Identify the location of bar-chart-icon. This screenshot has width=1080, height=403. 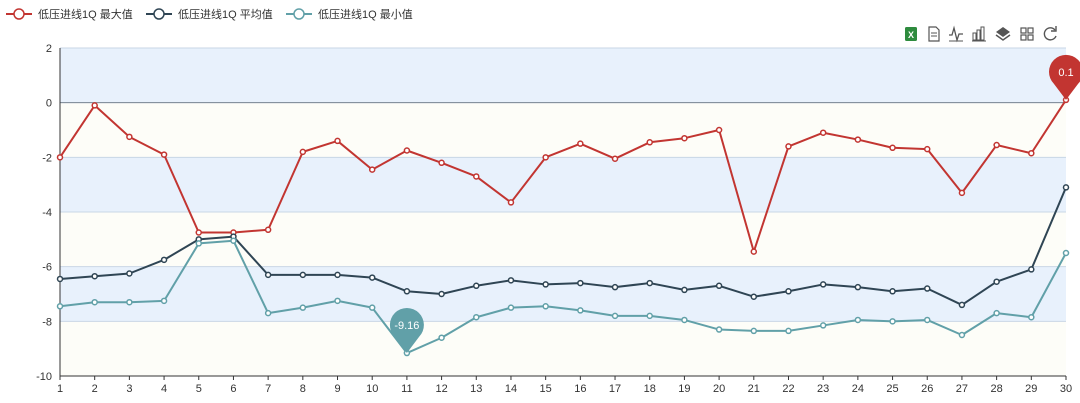
(979, 34).